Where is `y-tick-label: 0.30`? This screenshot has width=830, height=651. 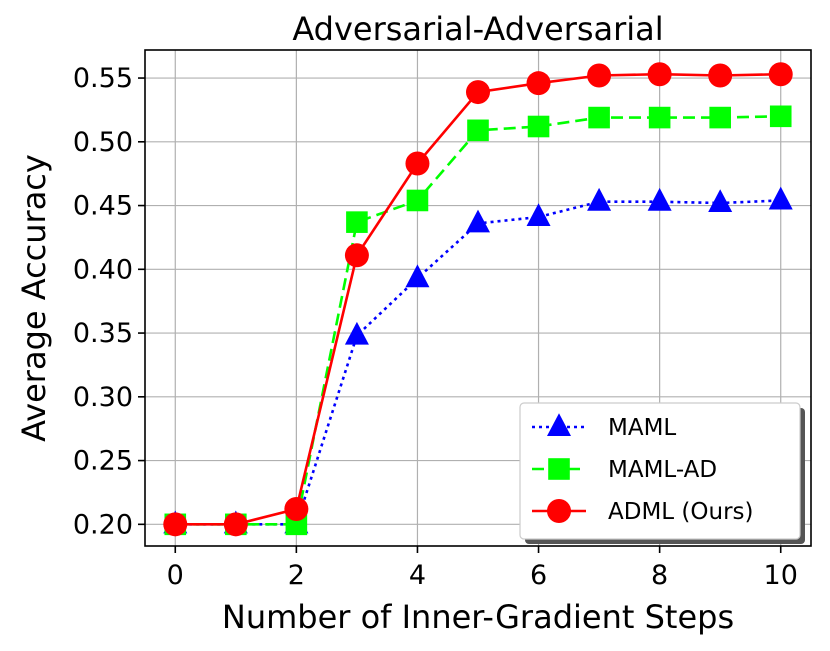
y-tick-label: 0.30 is located at coordinates (103, 397).